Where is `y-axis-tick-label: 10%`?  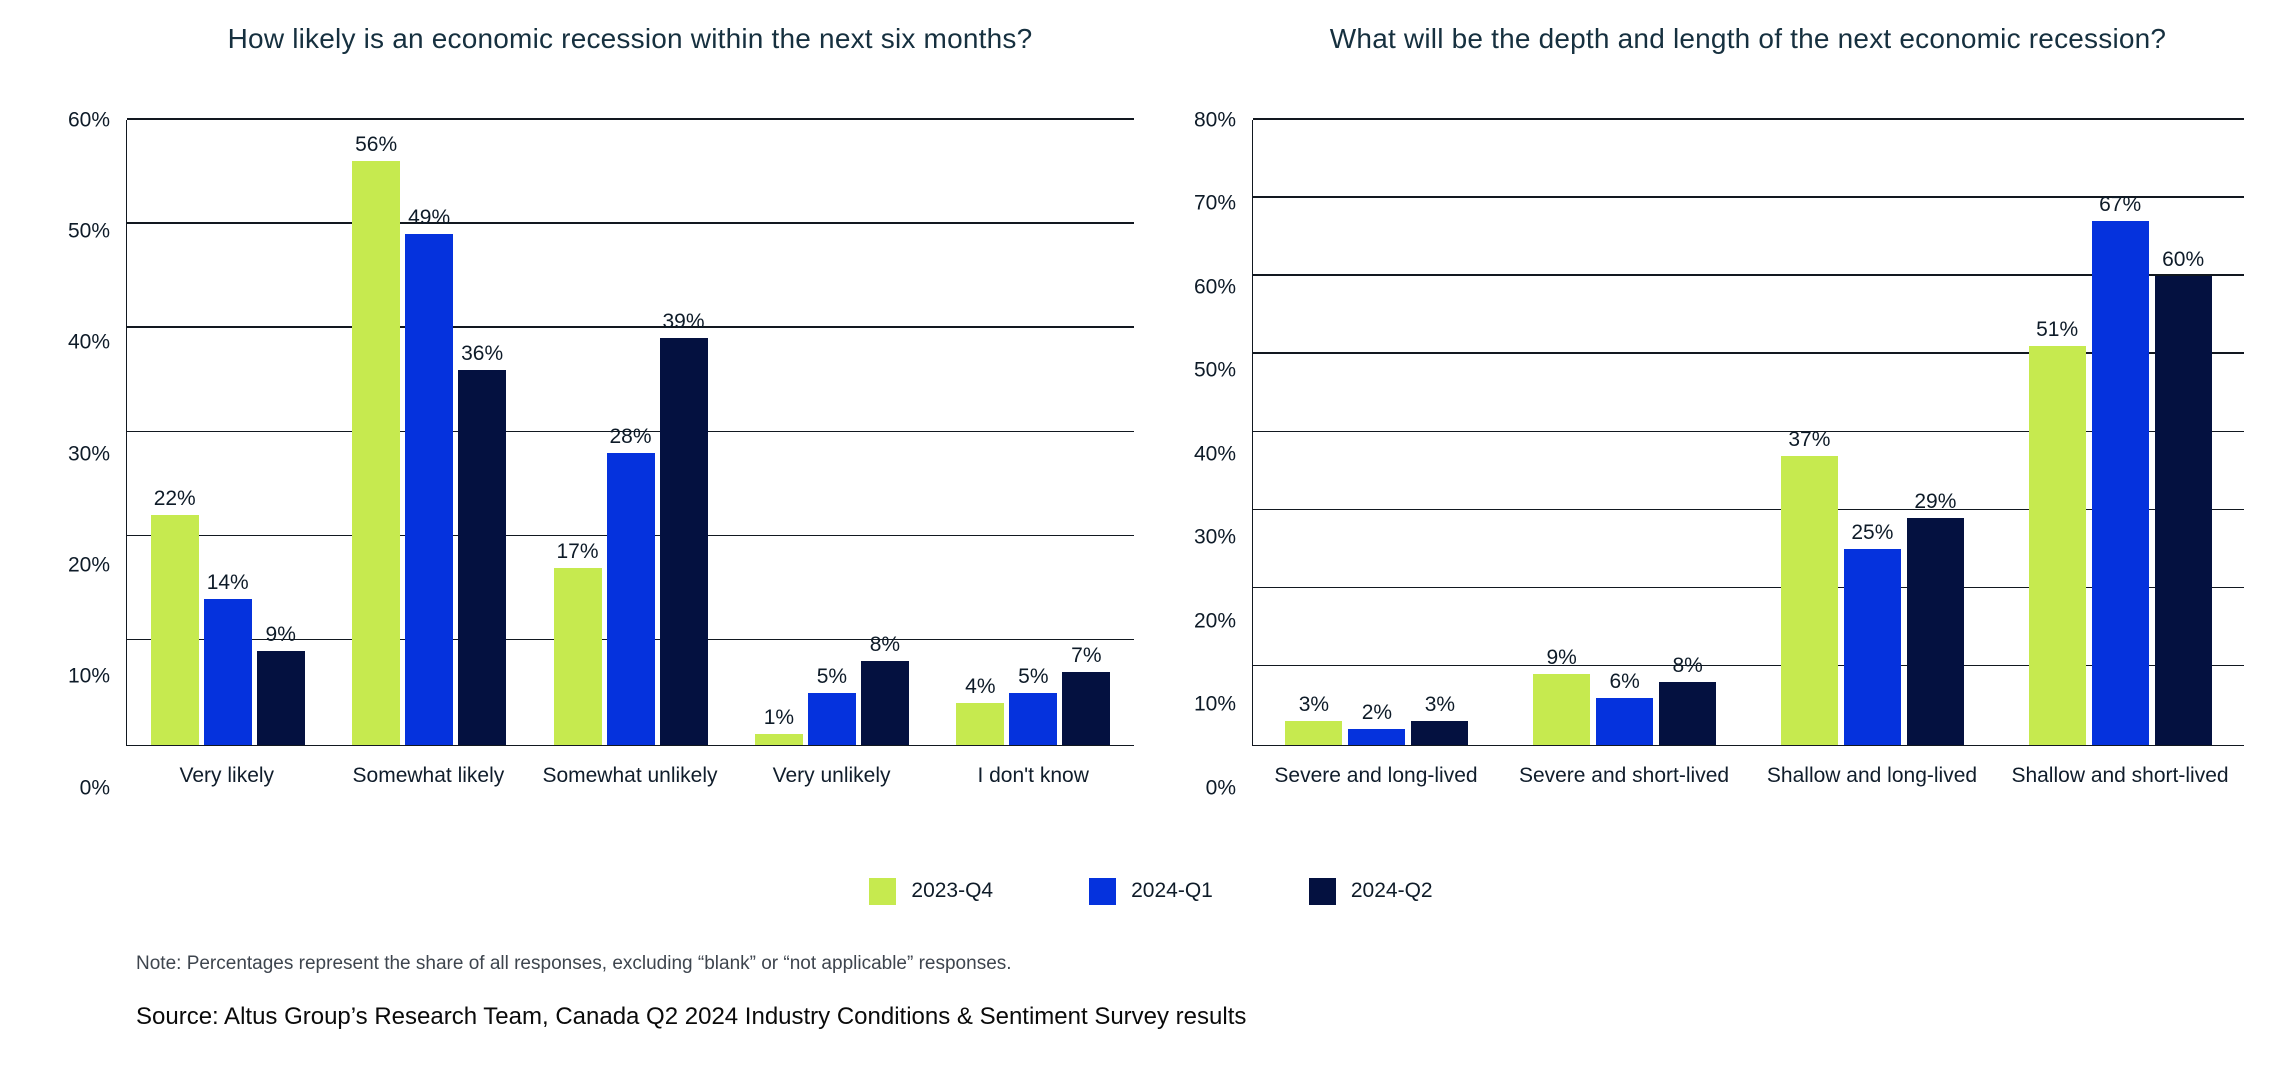 y-axis-tick-label: 10% is located at coordinates (88, 676).